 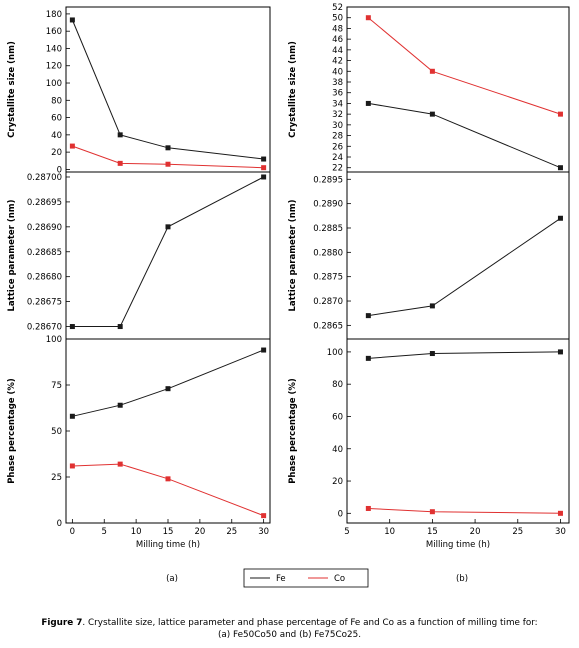 What do you see at coordinates (56, 136) in the screenshot?
I see `panel-a-0-ytick-label: 40` at bounding box center [56, 136].